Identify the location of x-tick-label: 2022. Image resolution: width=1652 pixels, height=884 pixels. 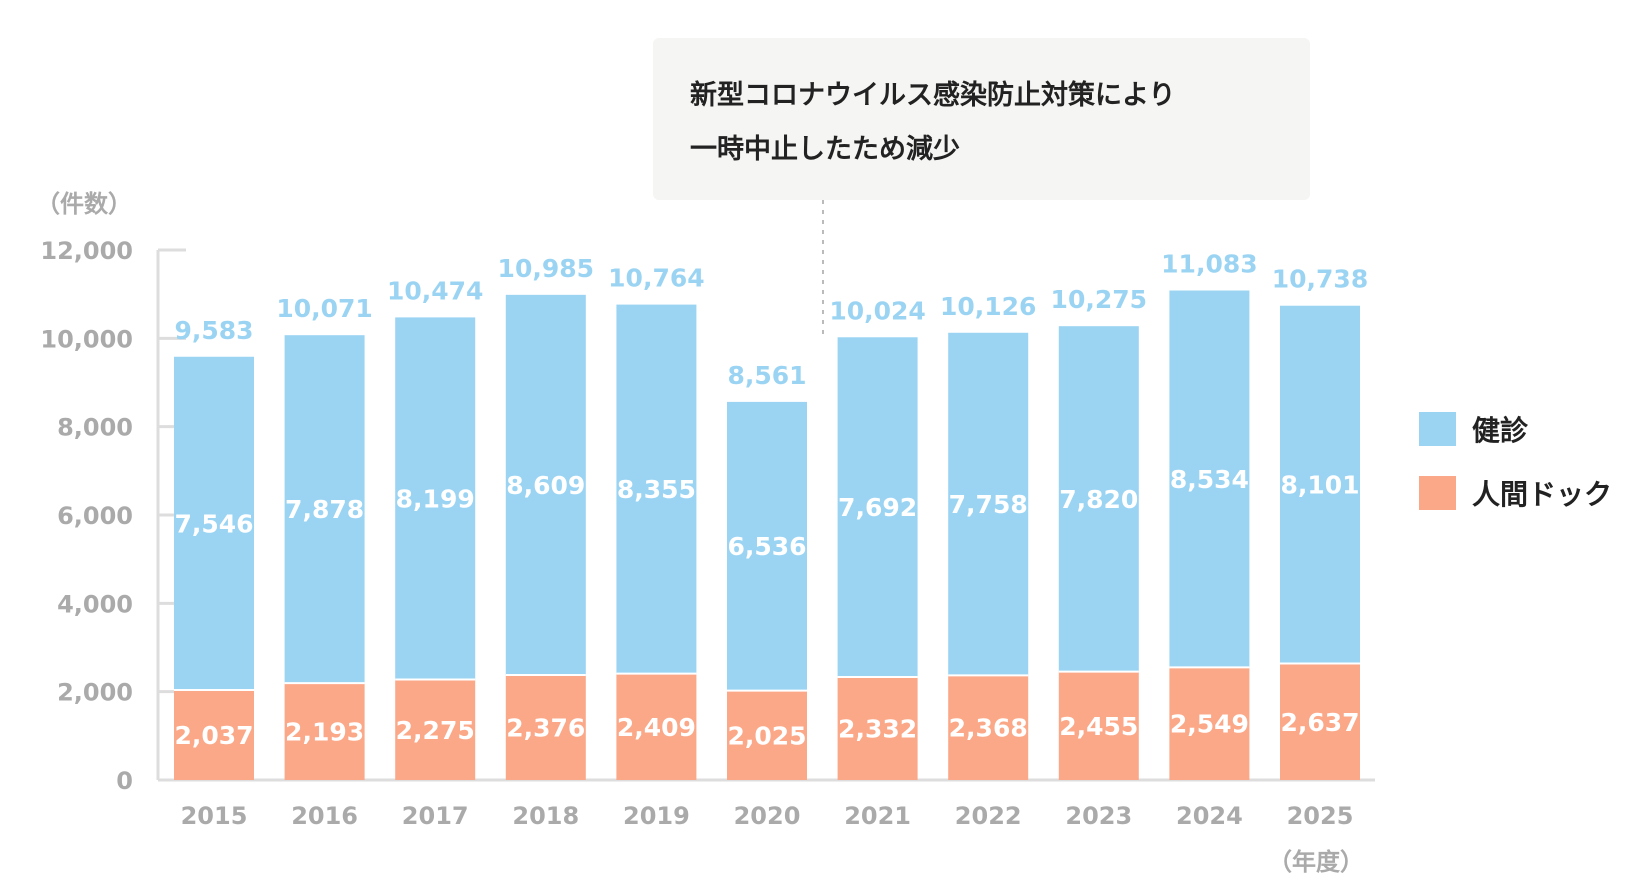
(988, 816).